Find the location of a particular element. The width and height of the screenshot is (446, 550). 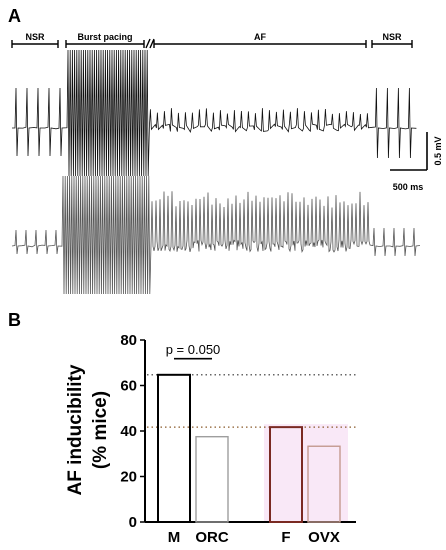

x-tick-label-m: M is located at coordinates (174, 537).